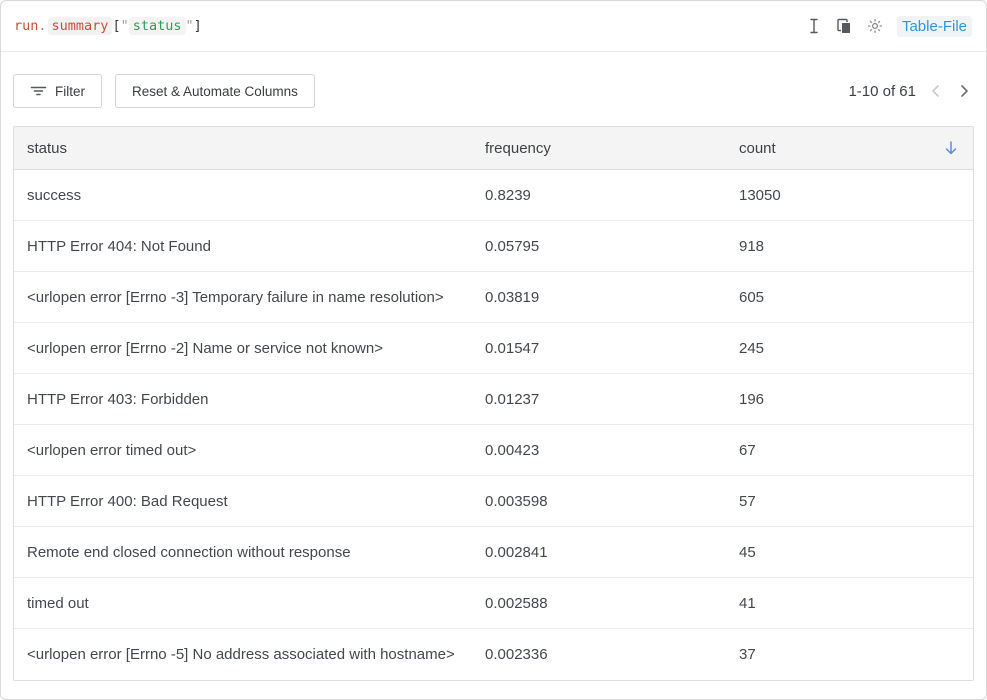 This screenshot has width=987, height=700. I want to click on code-token-quote-close: ", so click(189, 26).